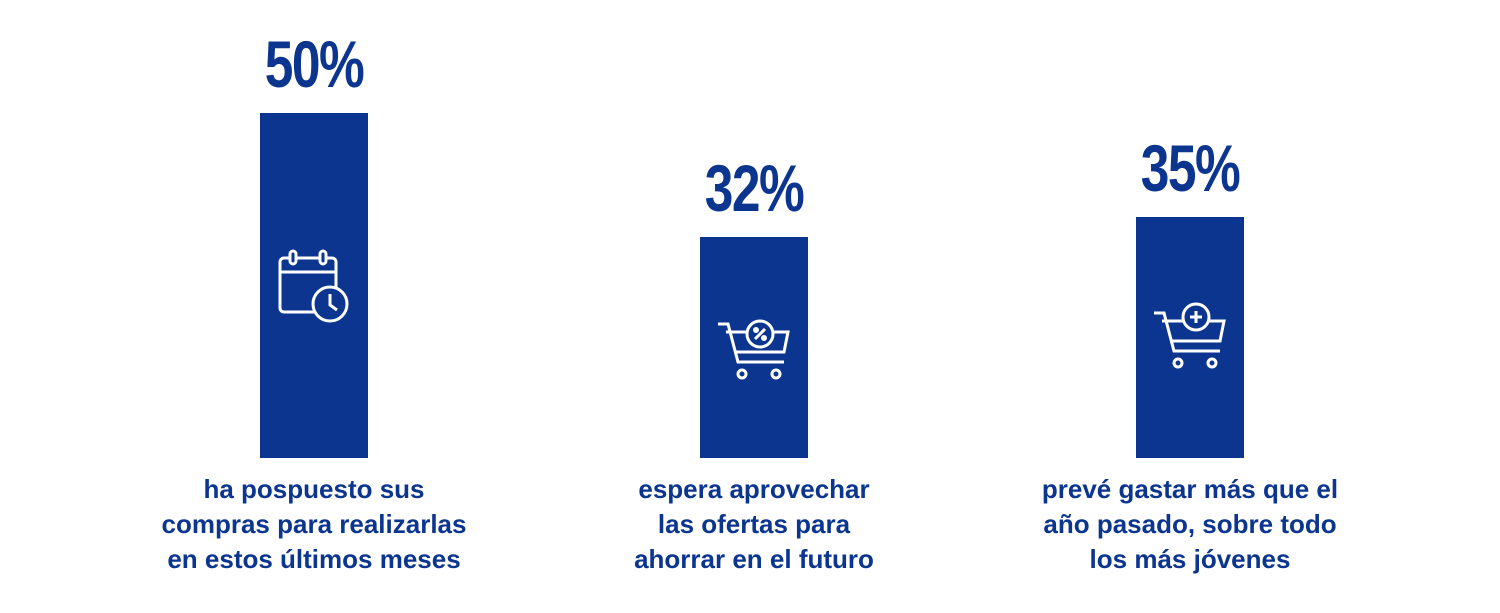 The width and height of the screenshot is (1500, 613). Describe the element at coordinates (314, 64) in the screenshot. I see `value-label: 50%` at that location.